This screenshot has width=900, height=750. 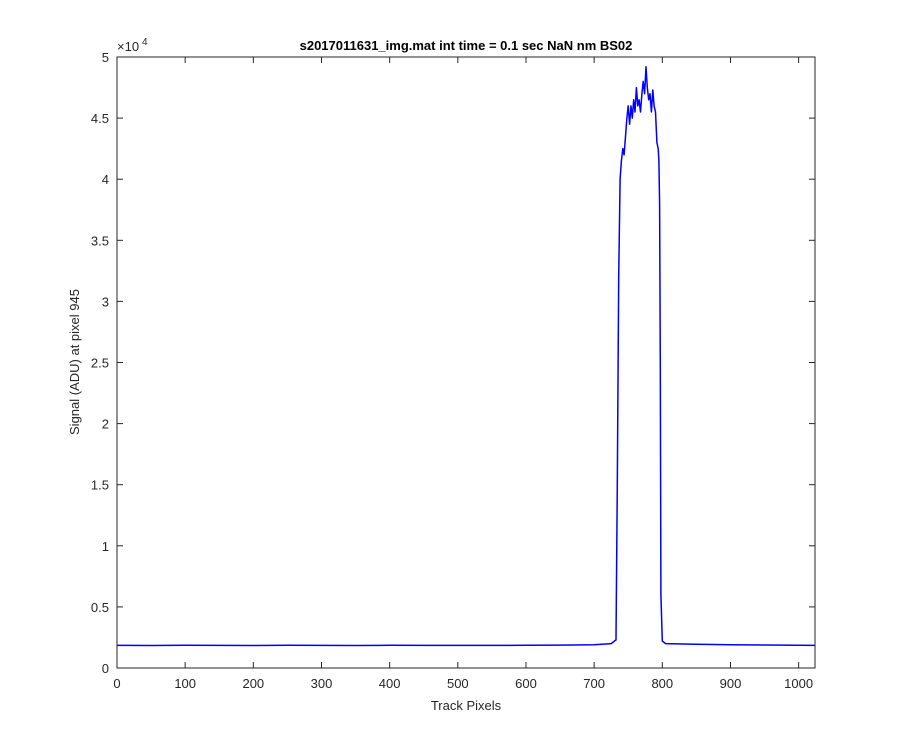 I want to click on y-exponent-power: 4, so click(x=145, y=42).